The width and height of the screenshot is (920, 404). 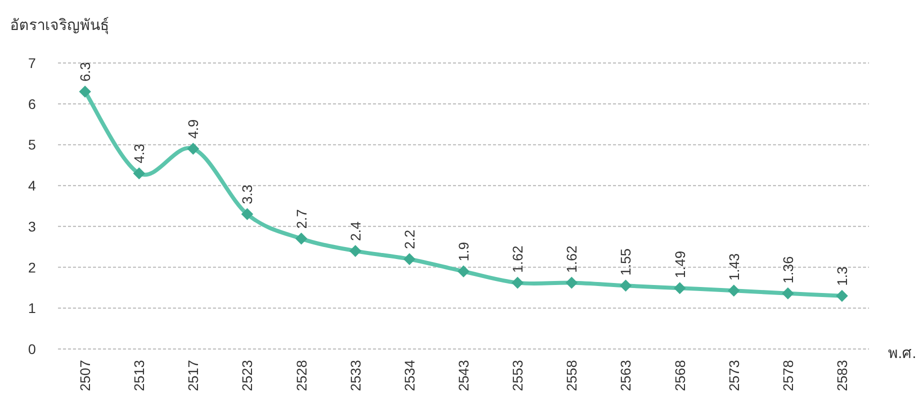 What do you see at coordinates (301, 376) in the screenshot?
I see `x-tick-label: 2528` at bounding box center [301, 376].